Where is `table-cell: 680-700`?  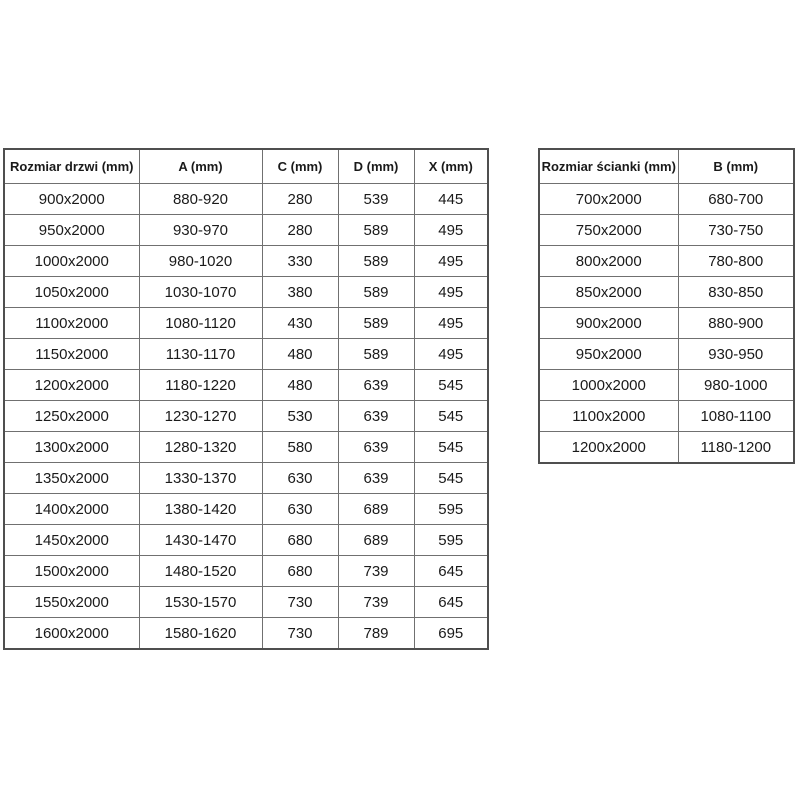
table-cell: 680-700 is located at coordinates (736, 199).